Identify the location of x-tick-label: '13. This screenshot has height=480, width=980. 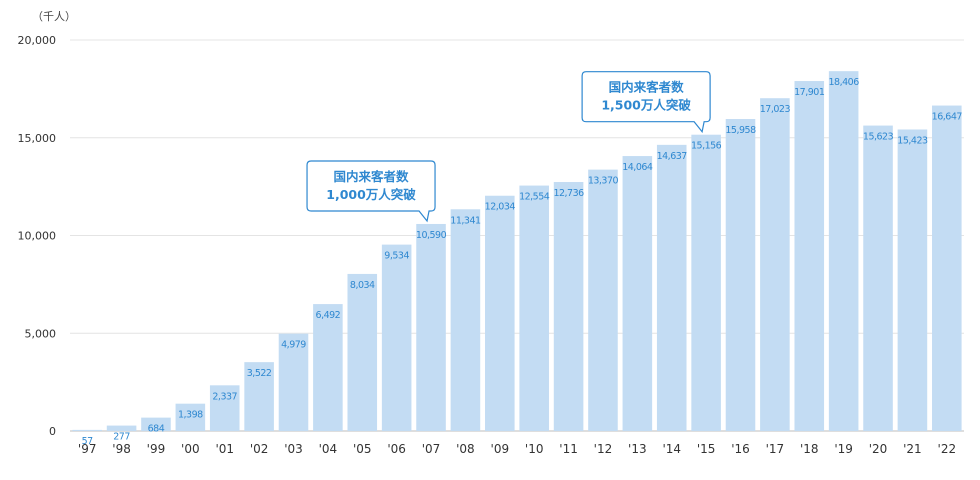
(637, 449).